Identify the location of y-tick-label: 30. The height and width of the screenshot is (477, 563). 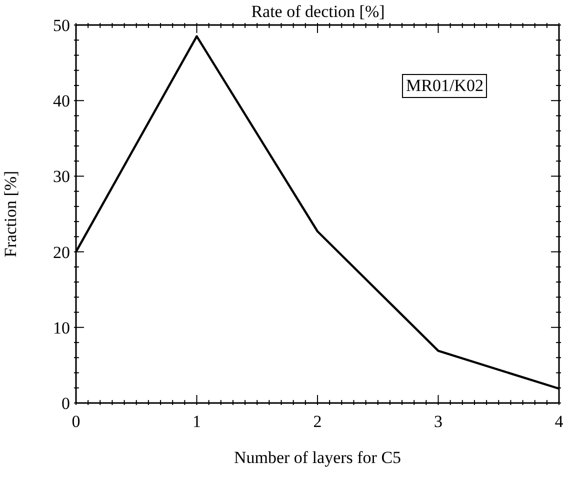
(61, 176).